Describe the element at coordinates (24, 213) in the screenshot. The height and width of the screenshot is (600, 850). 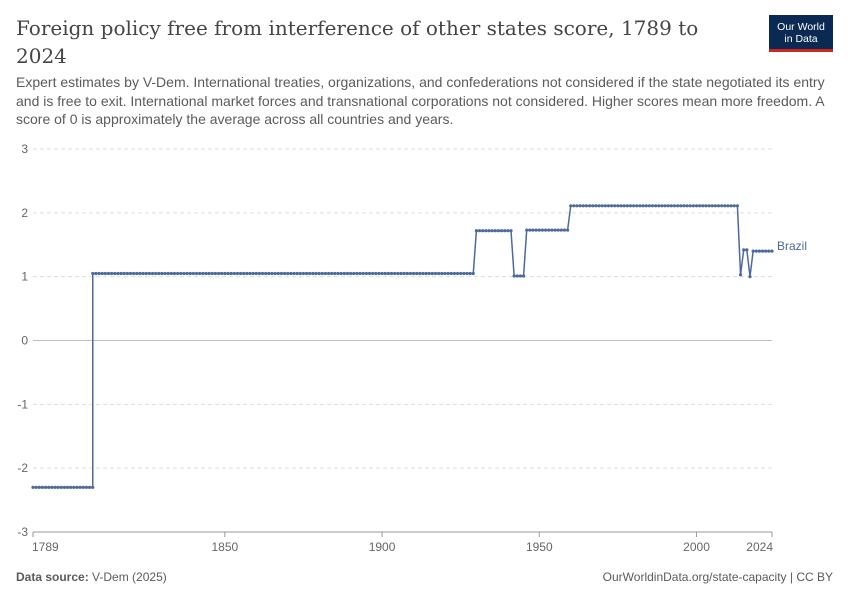
I see `y-tick-label: 2` at that location.